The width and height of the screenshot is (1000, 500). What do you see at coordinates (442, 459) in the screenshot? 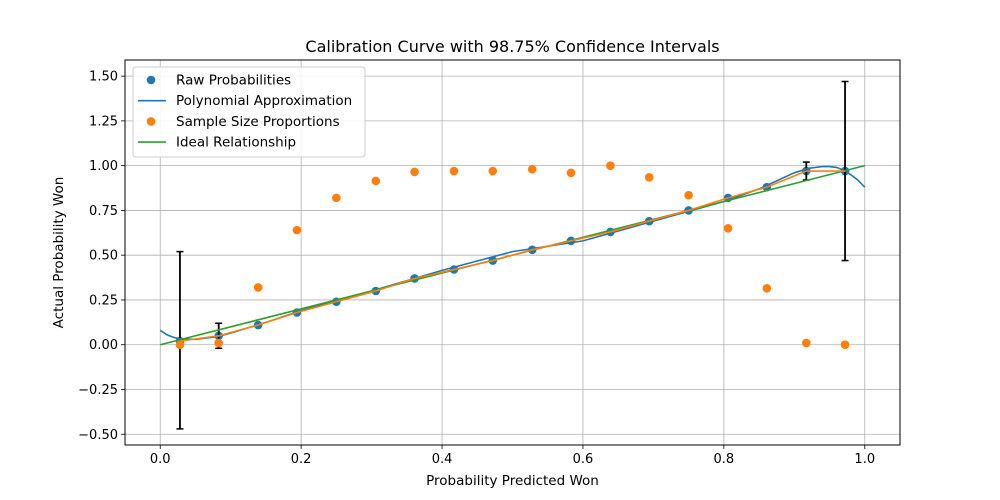
I see `x-tick-label: 0.4` at bounding box center [442, 459].